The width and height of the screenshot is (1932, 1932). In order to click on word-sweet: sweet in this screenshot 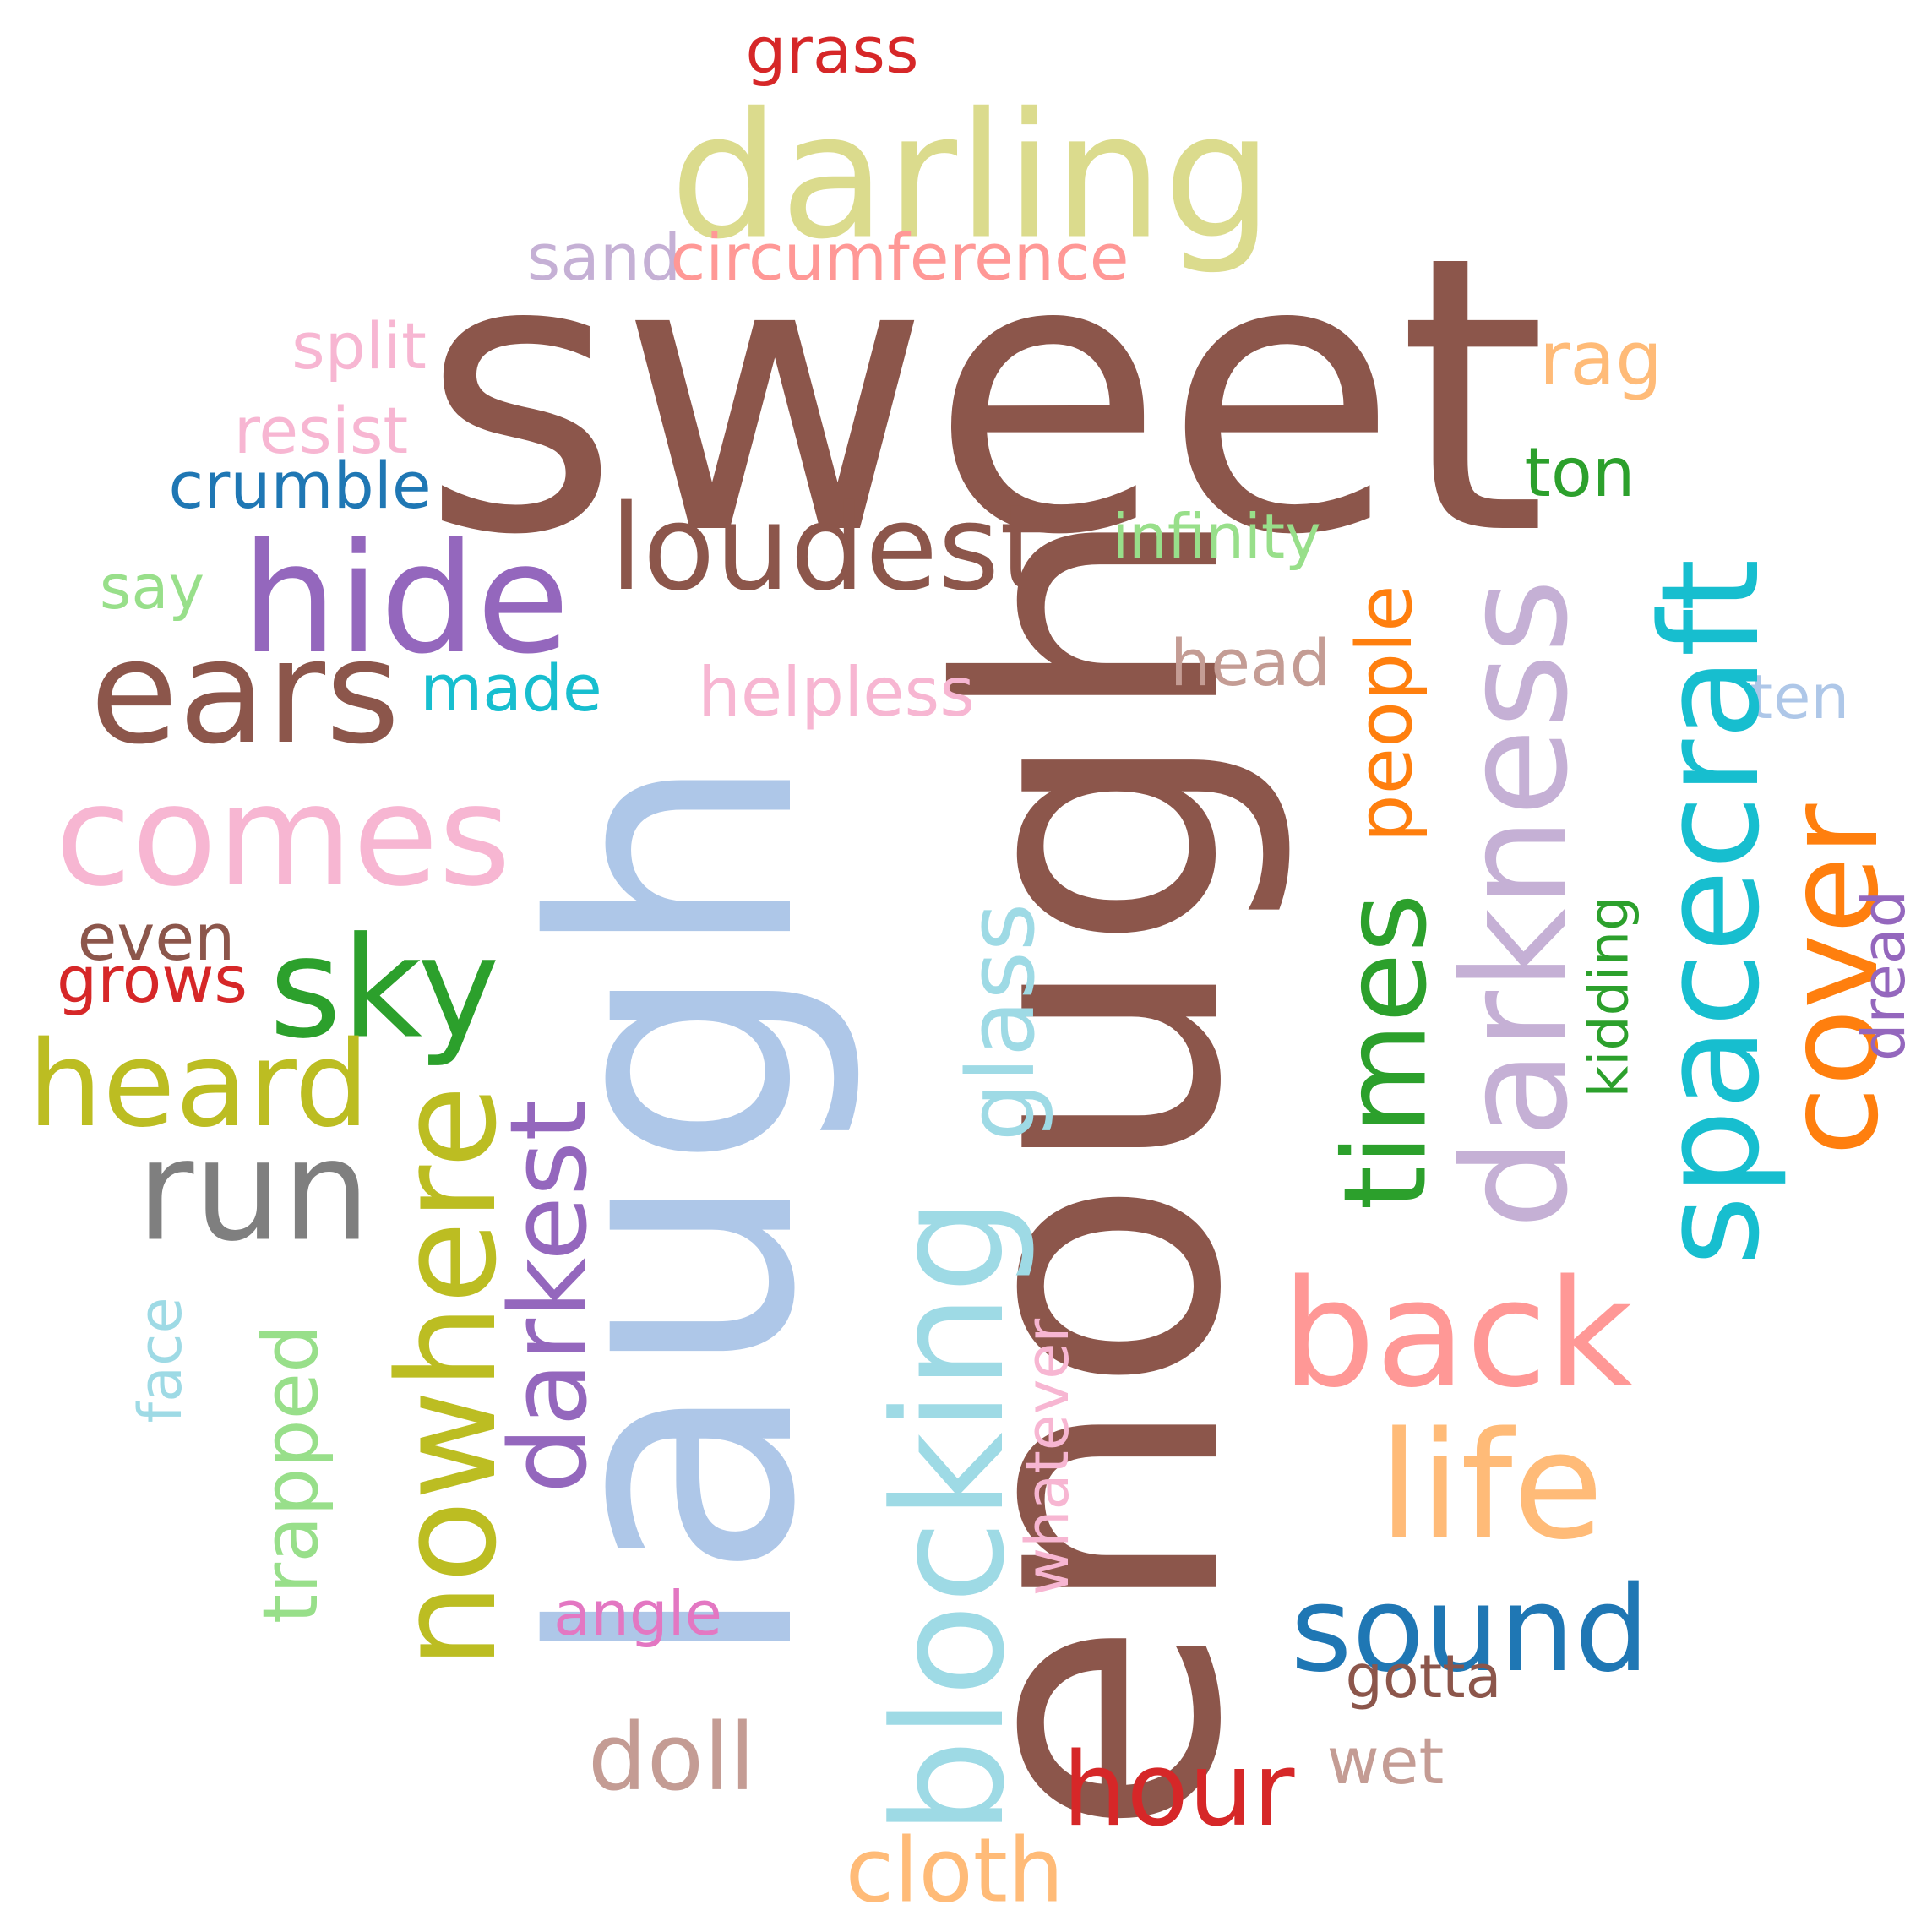, I will do `click(984, 397)`.